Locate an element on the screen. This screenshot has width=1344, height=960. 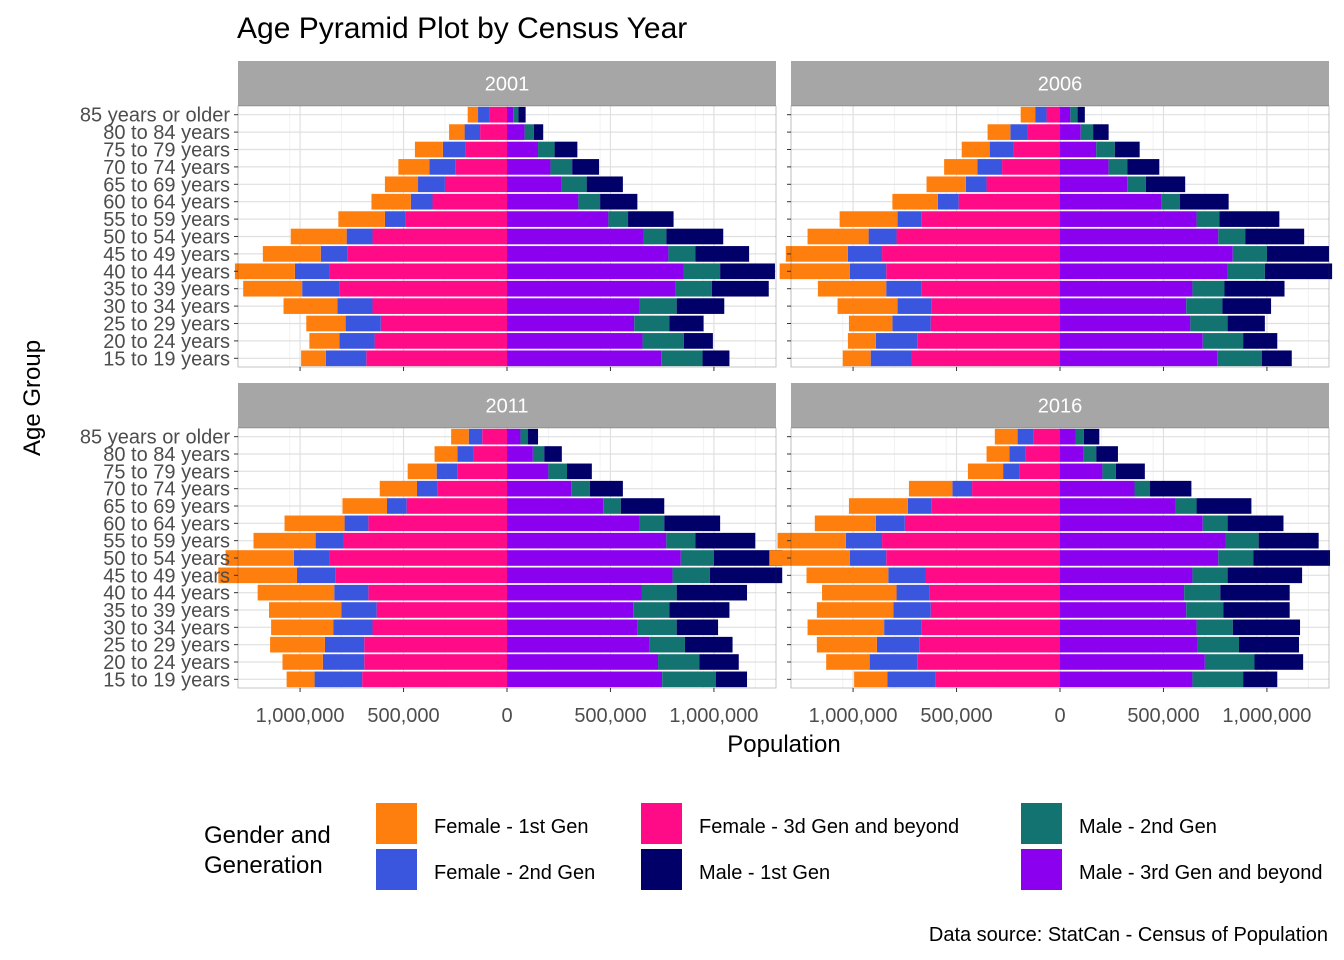
y-tick-label: 45 to 49 years is located at coordinates (166, 255).